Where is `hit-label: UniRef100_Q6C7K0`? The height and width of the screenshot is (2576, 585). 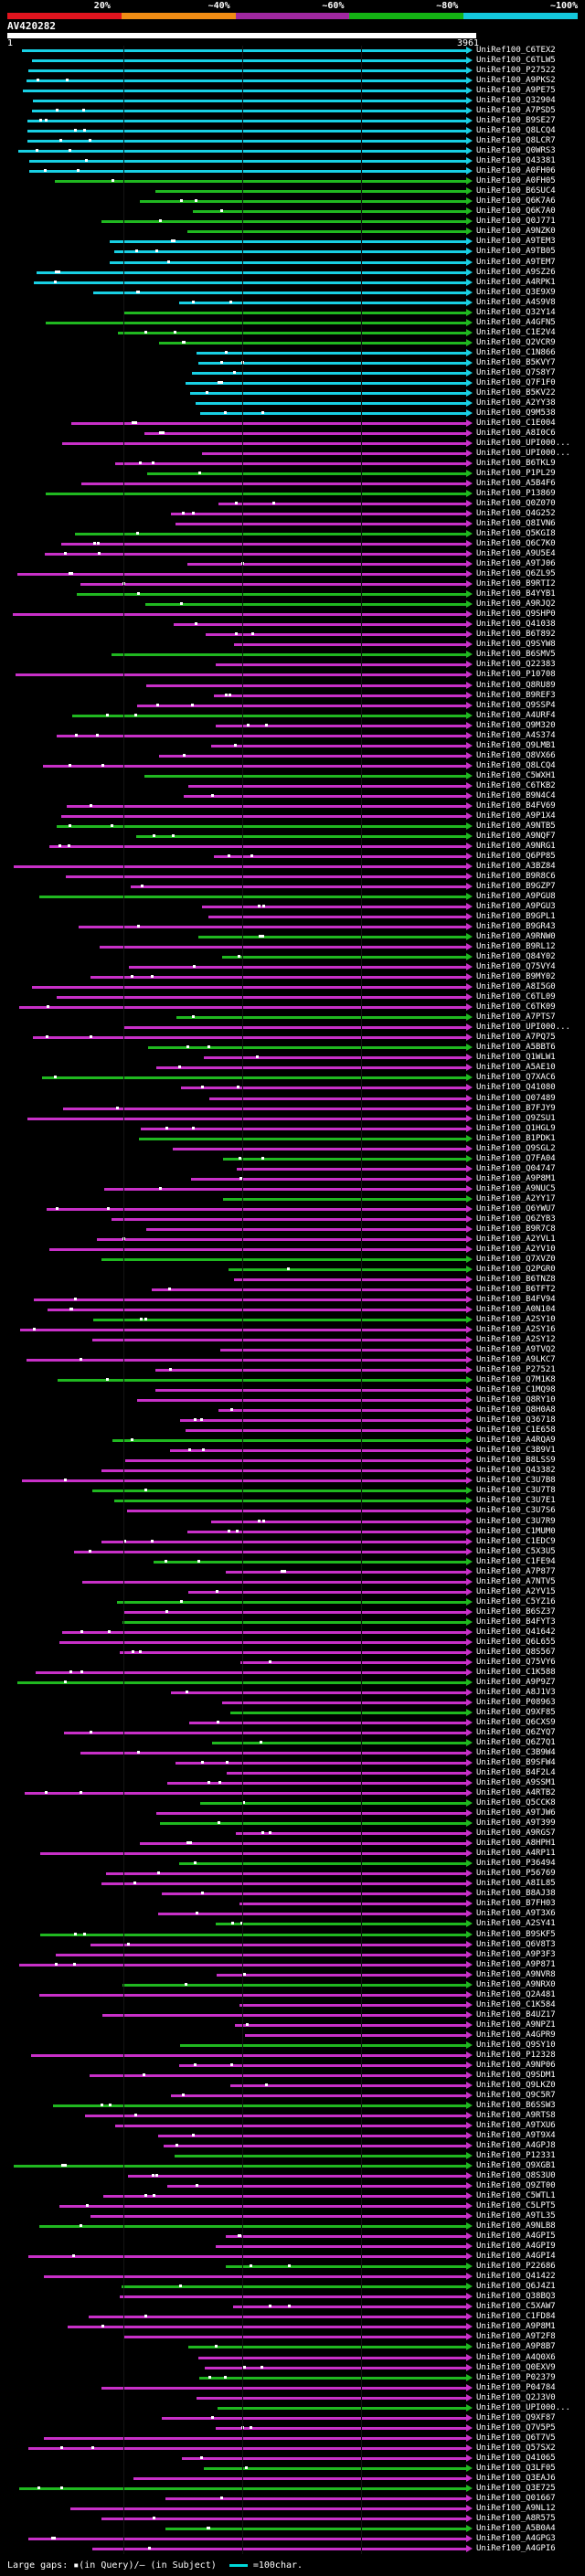
hit-label: UniRef100_Q6C7K0 is located at coordinates (516, 544).